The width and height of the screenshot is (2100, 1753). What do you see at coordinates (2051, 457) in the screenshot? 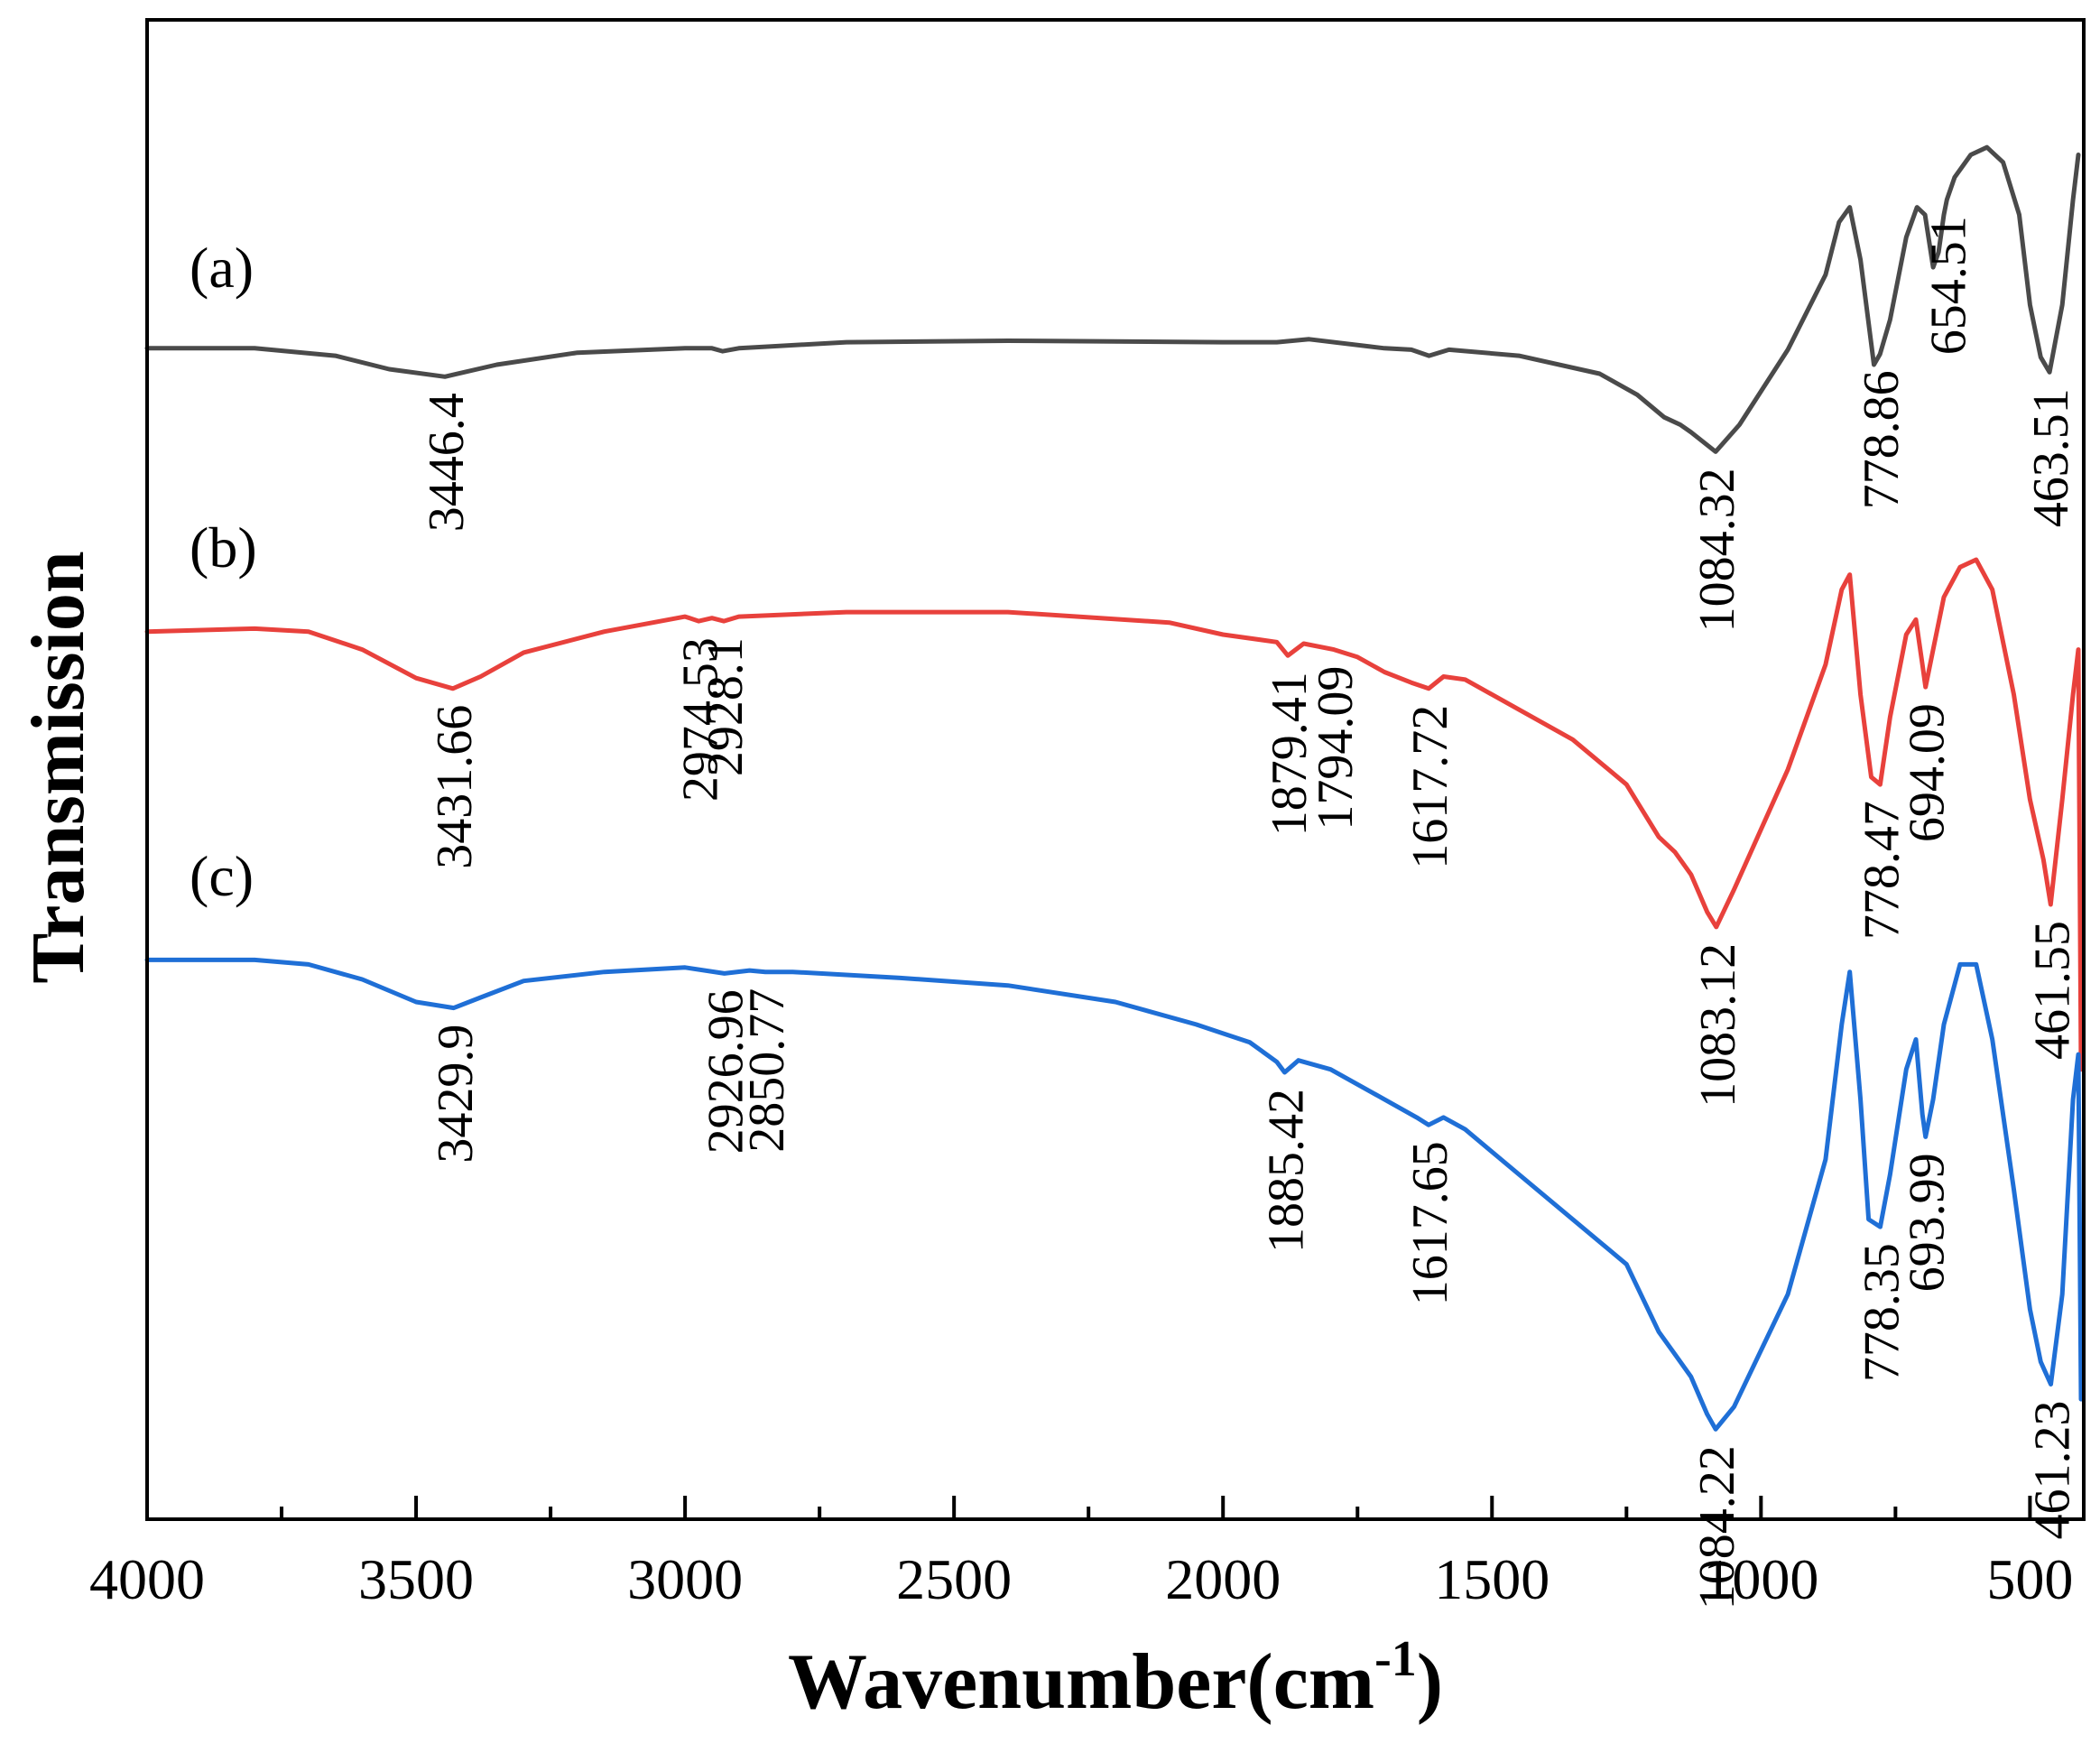
I see `peak-label: 463.51` at bounding box center [2051, 457].